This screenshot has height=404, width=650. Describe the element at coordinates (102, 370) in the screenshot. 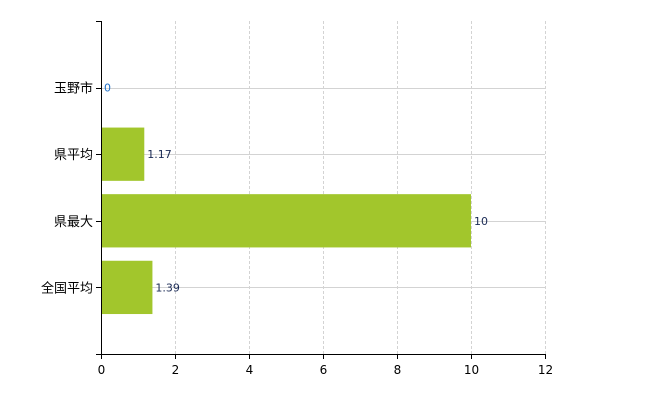

I see `x-tick-label: 0` at that location.